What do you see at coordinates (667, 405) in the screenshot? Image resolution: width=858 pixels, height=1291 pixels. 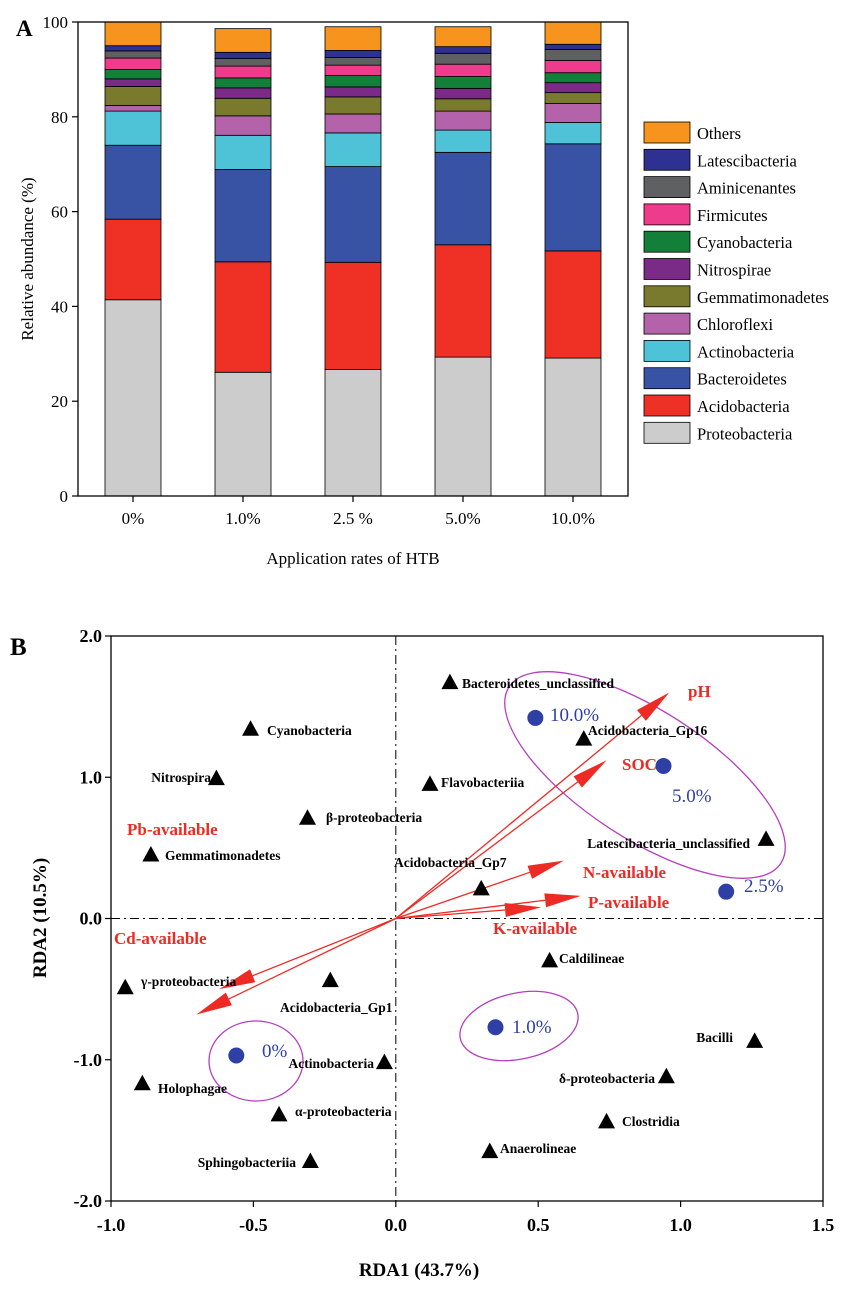 I see `legend-swatch-acidobacteria` at bounding box center [667, 405].